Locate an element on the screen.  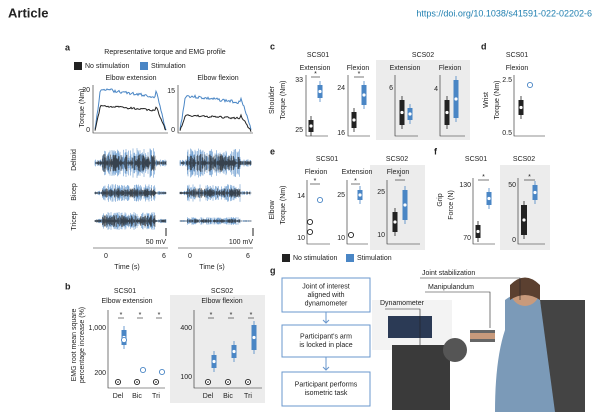
tick-label: 130 is located at coordinates (465, 185).